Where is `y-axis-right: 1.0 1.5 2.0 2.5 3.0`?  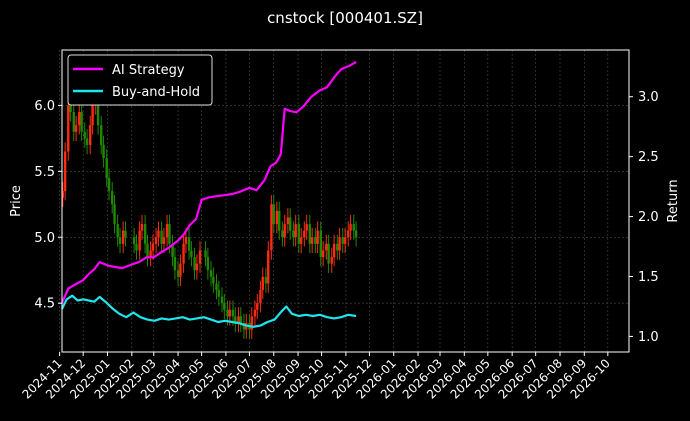
y-axis-right: 1.0 1.5 2.0 2.5 3.0 is located at coordinates (644, 217).